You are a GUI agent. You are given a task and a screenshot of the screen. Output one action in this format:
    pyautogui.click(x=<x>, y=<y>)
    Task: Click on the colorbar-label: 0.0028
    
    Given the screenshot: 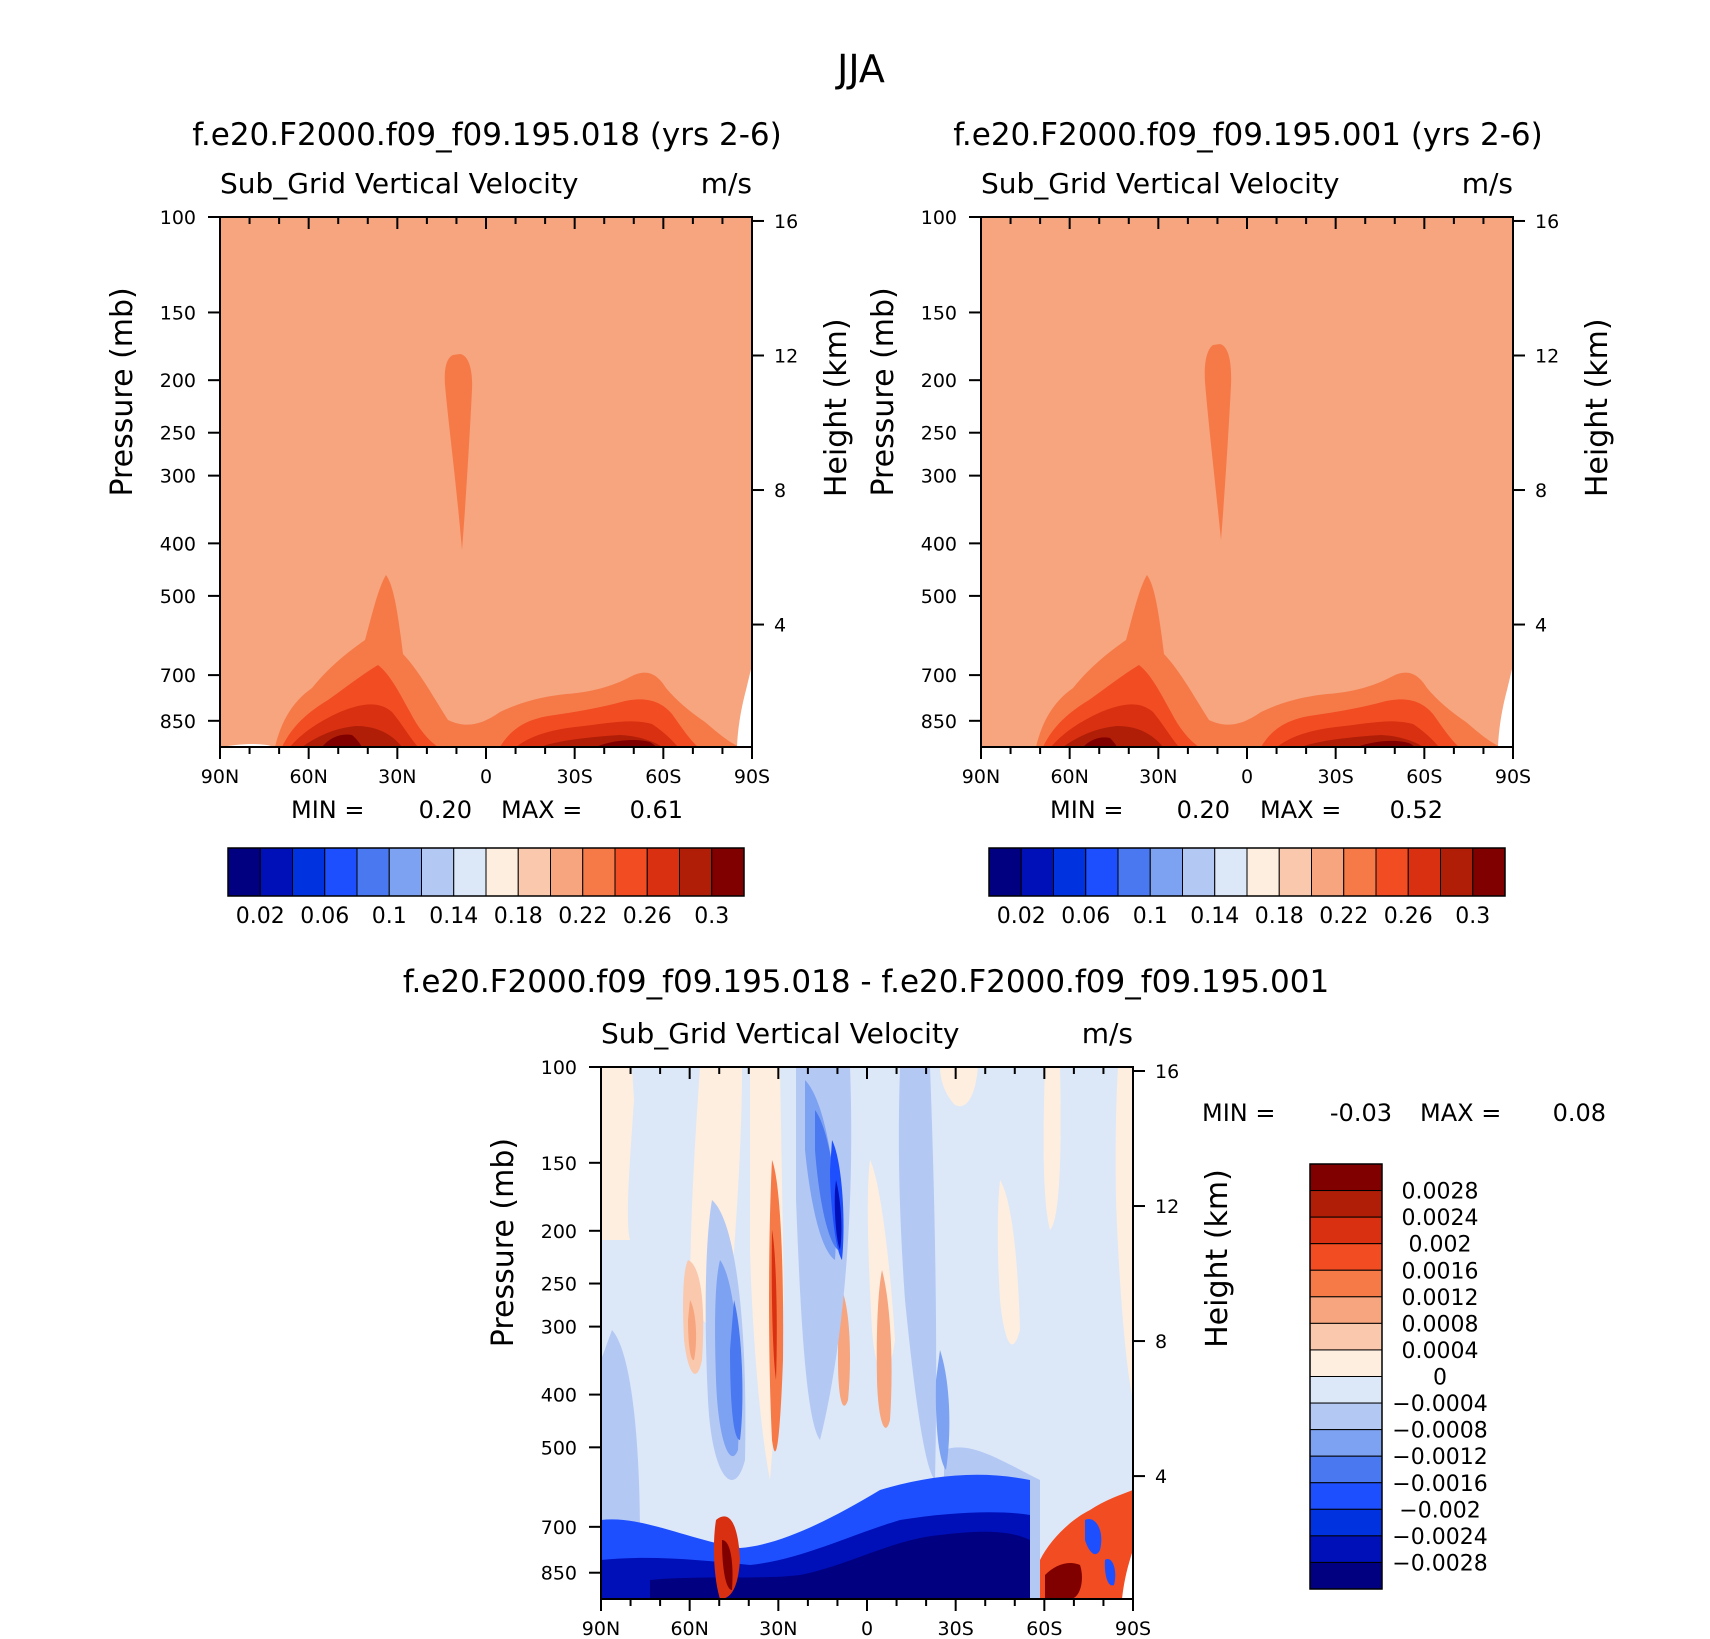 What is the action you would take?
    pyautogui.click(x=1440, y=1192)
    